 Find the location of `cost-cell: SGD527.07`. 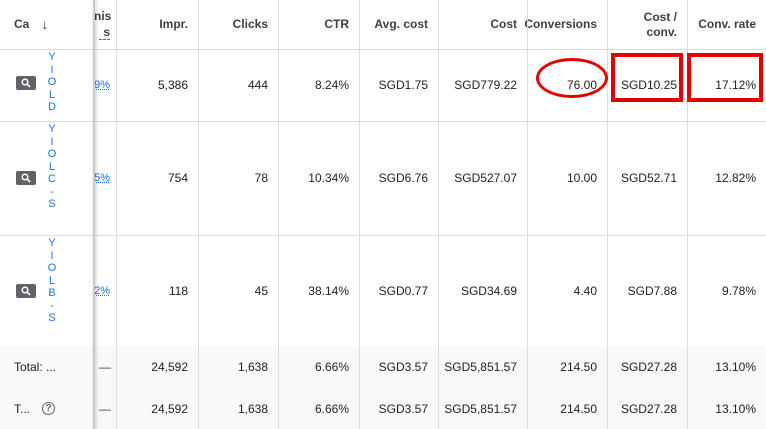

cost-cell: SGD527.07 is located at coordinates (485, 178).